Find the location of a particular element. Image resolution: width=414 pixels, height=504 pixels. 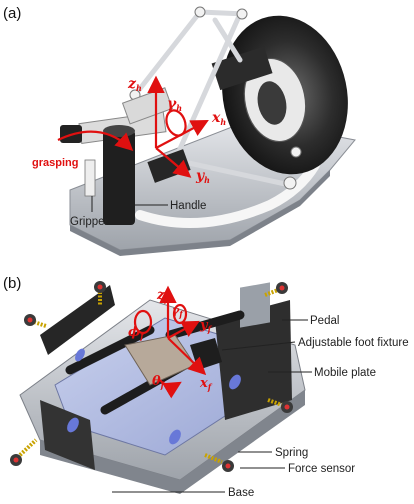

base-plate-edge is located at coordinates (200, 213).